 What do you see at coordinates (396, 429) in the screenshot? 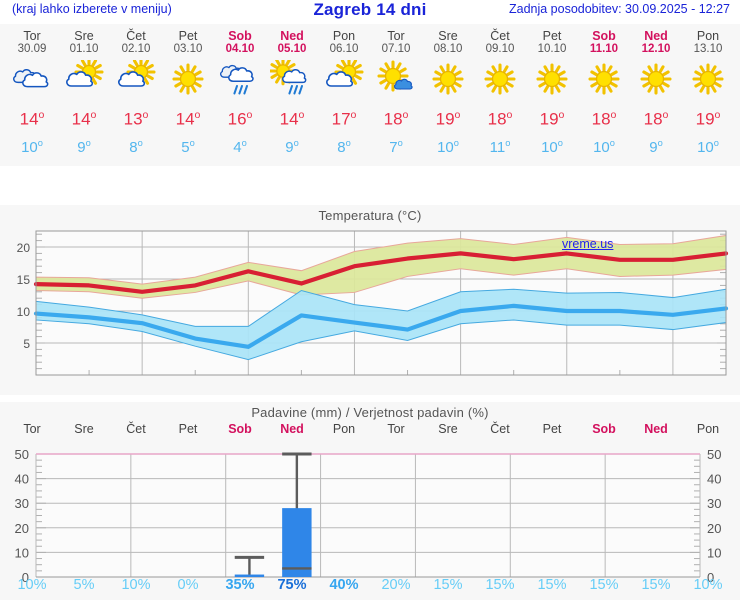
I see `precip-day-label: Tor` at bounding box center [396, 429].